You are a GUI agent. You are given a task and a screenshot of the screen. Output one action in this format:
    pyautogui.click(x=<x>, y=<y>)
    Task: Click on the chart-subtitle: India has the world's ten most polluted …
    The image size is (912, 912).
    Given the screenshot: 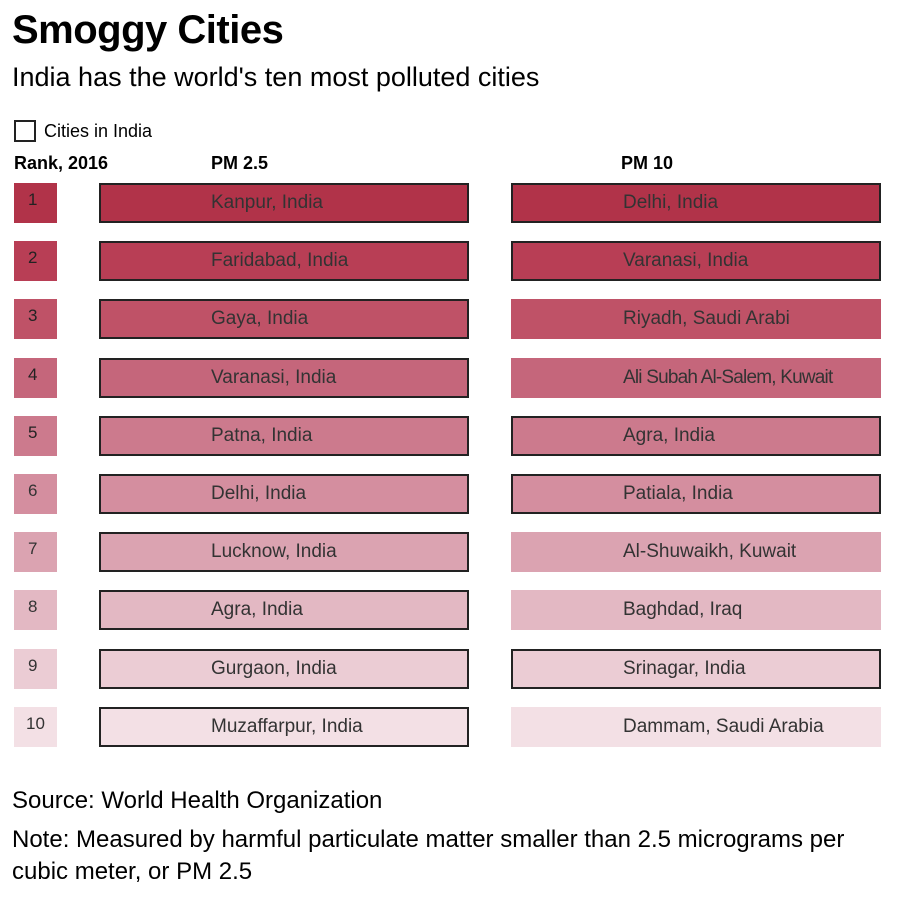 What is the action you would take?
    pyautogui.click(x=276, y=77)
    